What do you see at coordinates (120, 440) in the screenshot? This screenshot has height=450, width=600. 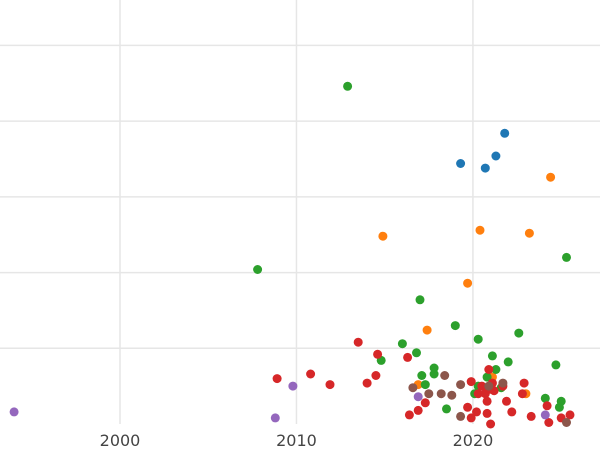 I see `x-tick-label-0: 2000` at bounding box center [120, 440].